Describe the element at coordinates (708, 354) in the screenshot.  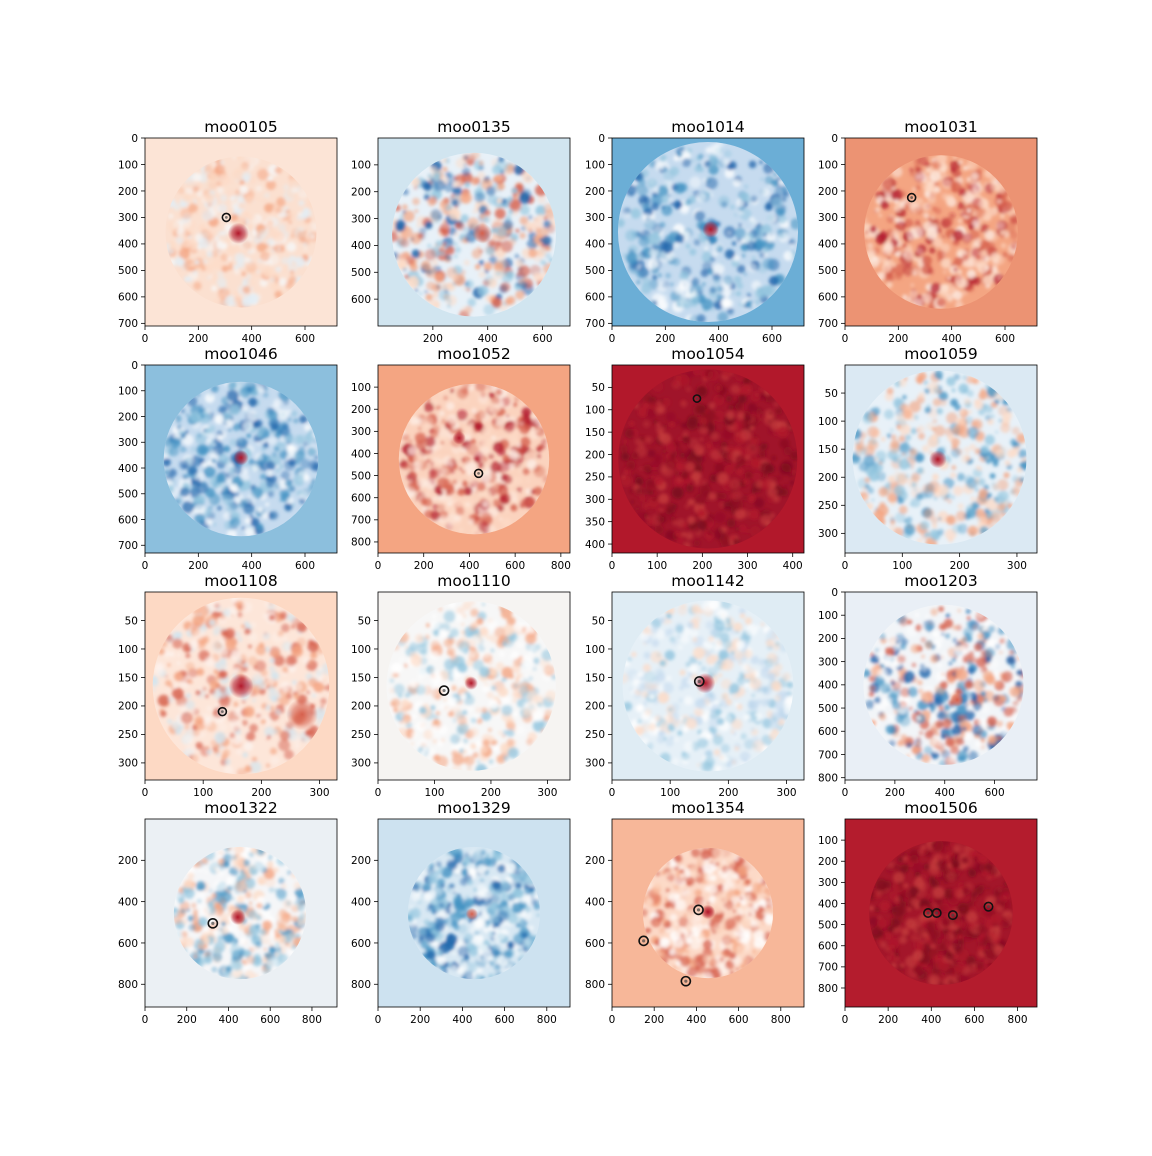
I see `subplot-title: moo1054` at that location.